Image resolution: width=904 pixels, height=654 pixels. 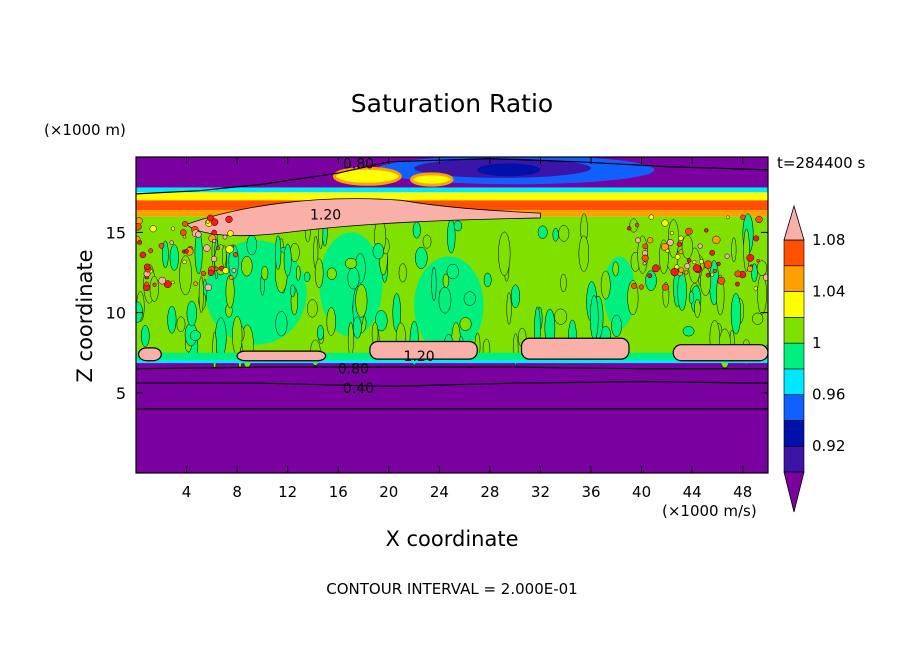 What do you see at coordinates (439, 492) in the screenshot?
I see `x-tick-label: 24` at bounding box center [439, 492].